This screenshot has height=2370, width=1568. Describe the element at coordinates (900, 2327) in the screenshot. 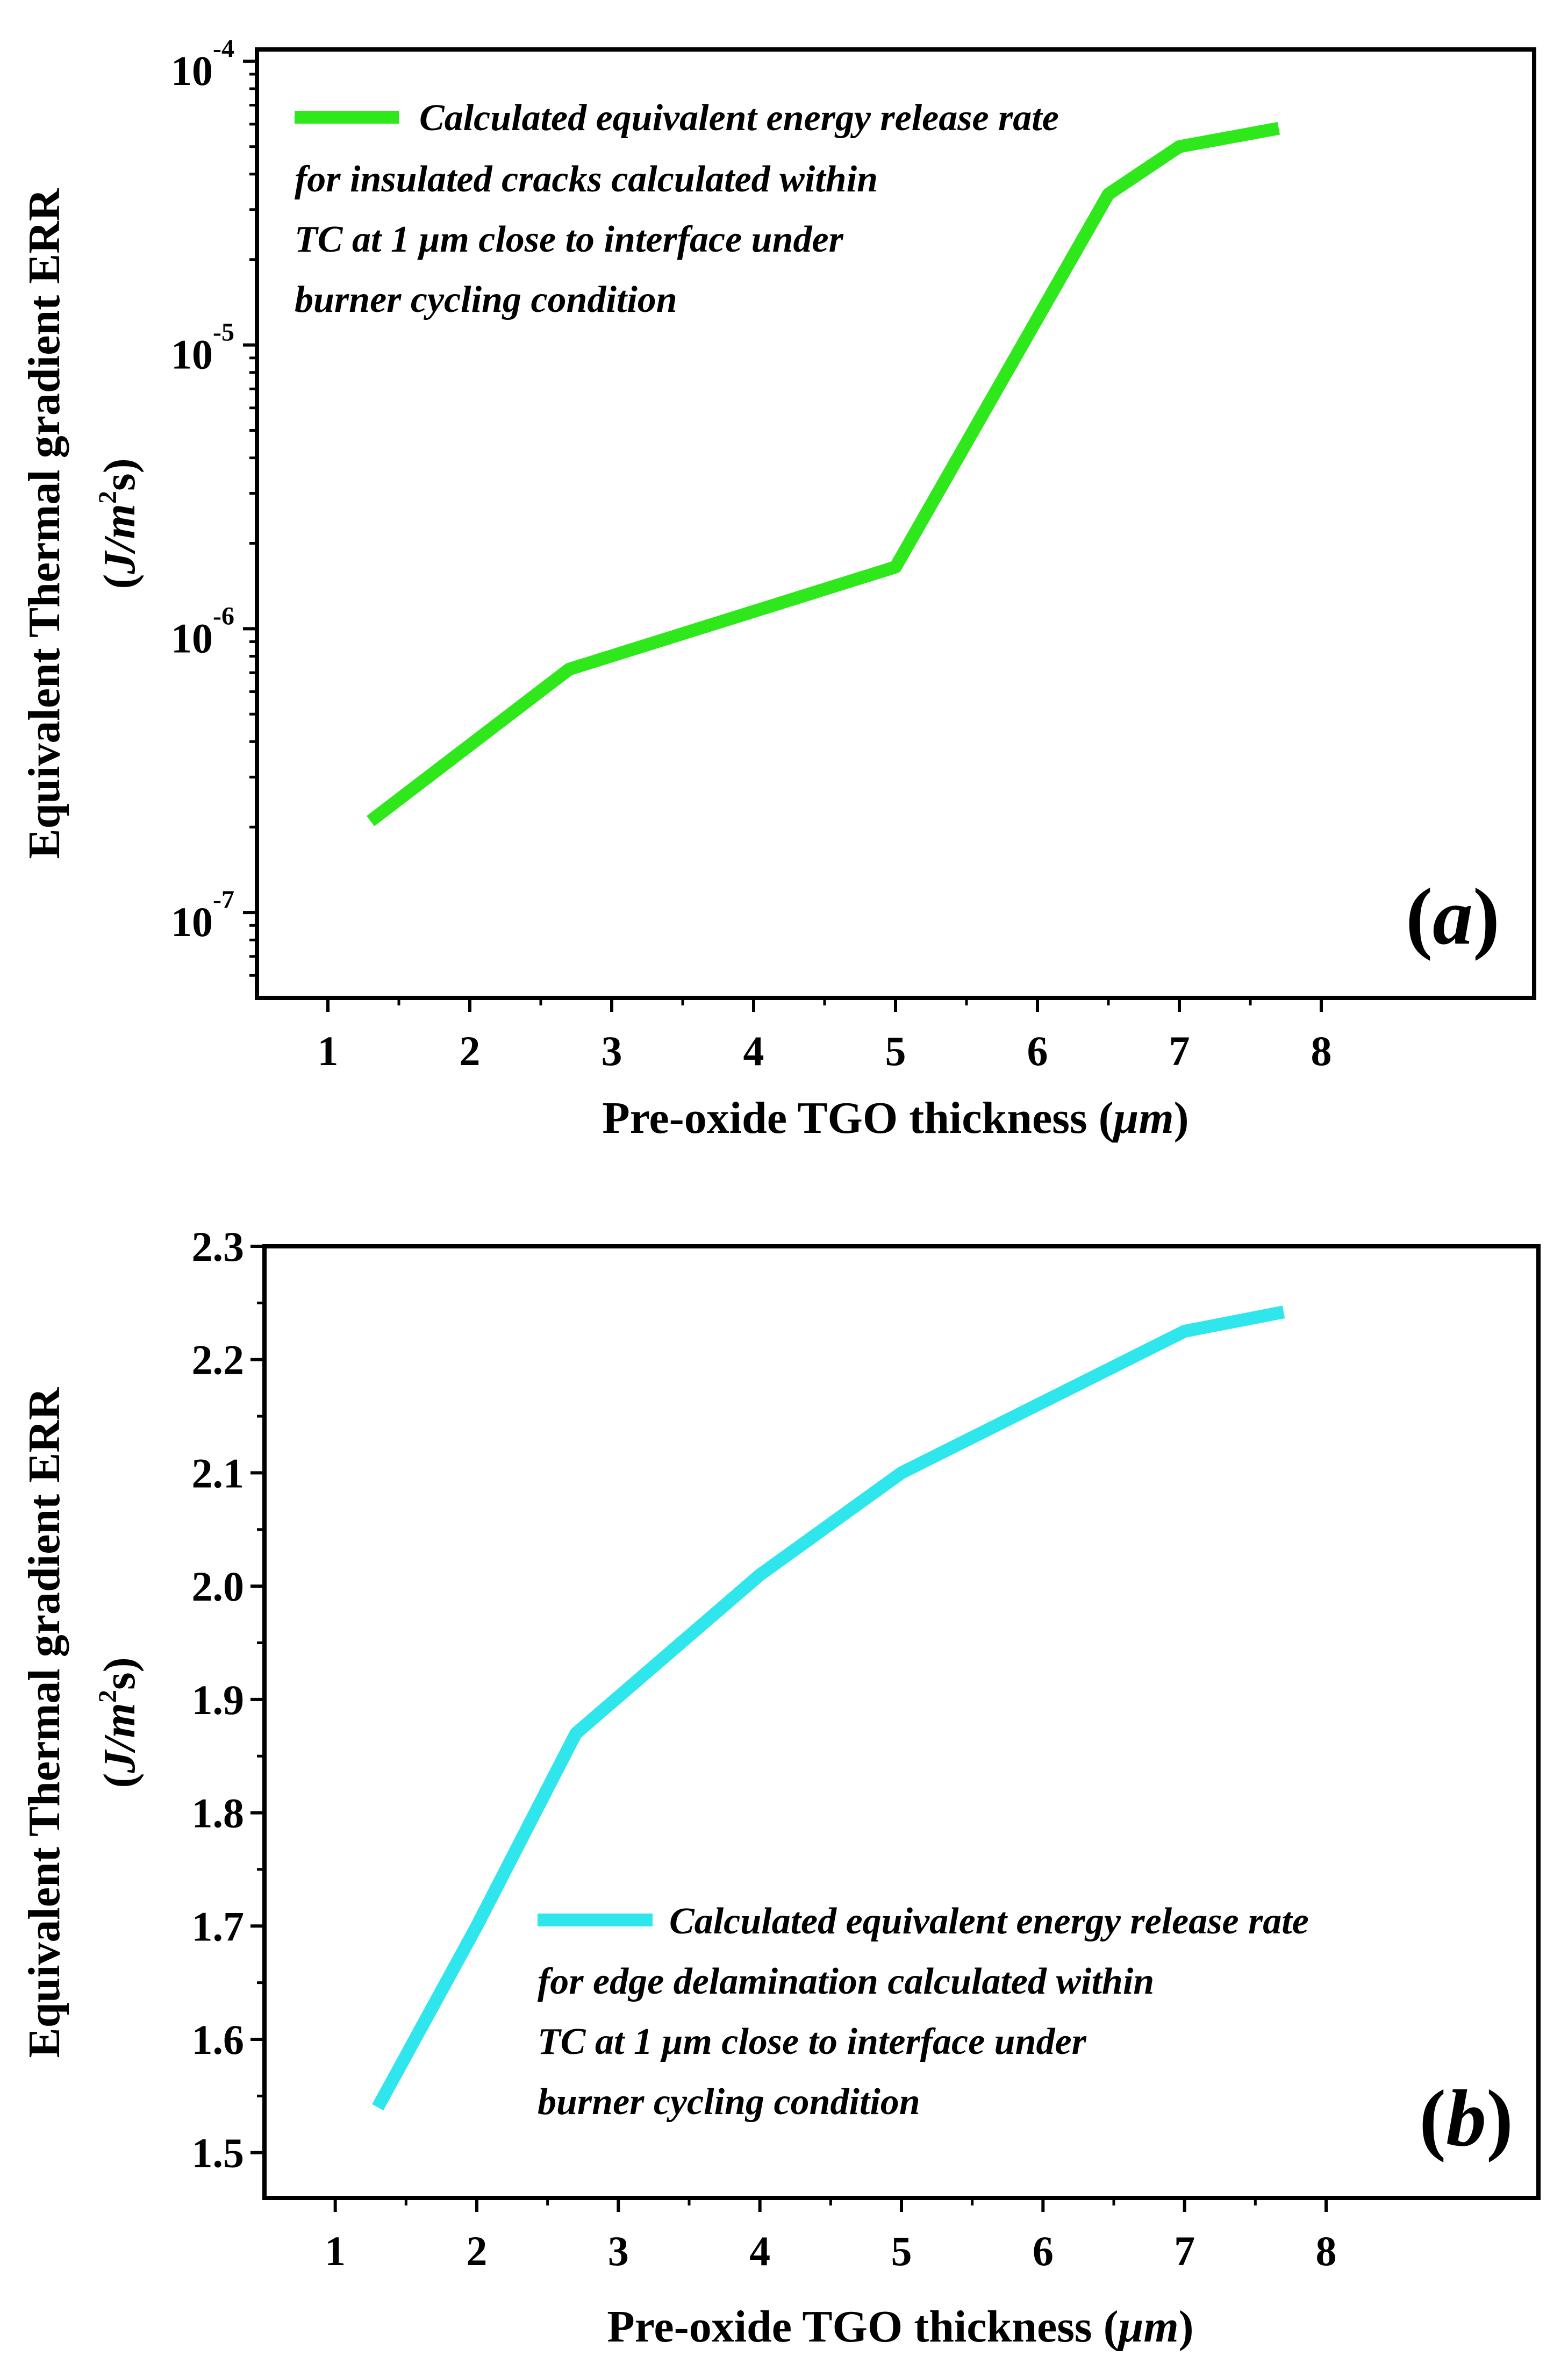

I see `panel-b-x-axis-title: Pre-oxide TGO thickness (μm)` at that location.